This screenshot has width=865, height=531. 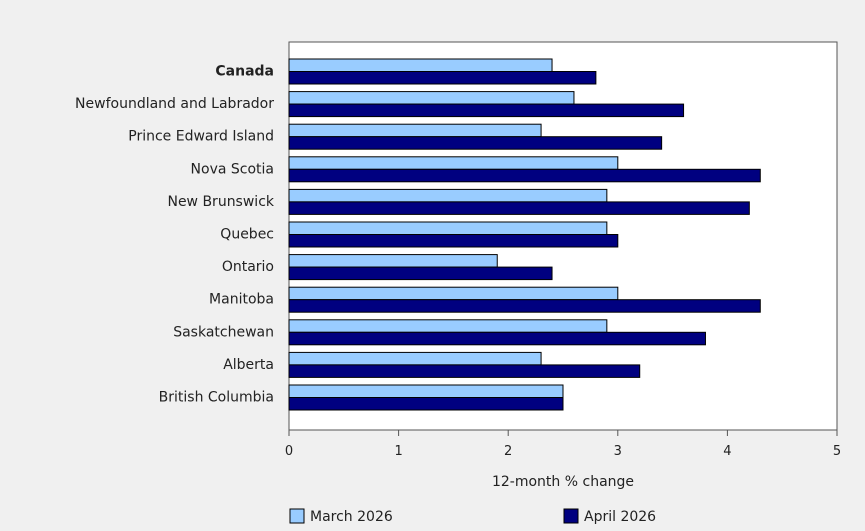 What do you see at coordinates (241, 300) in the screenshot?
I see `category-label-manitoba: Manitoba` at bounding box center [241, 300].